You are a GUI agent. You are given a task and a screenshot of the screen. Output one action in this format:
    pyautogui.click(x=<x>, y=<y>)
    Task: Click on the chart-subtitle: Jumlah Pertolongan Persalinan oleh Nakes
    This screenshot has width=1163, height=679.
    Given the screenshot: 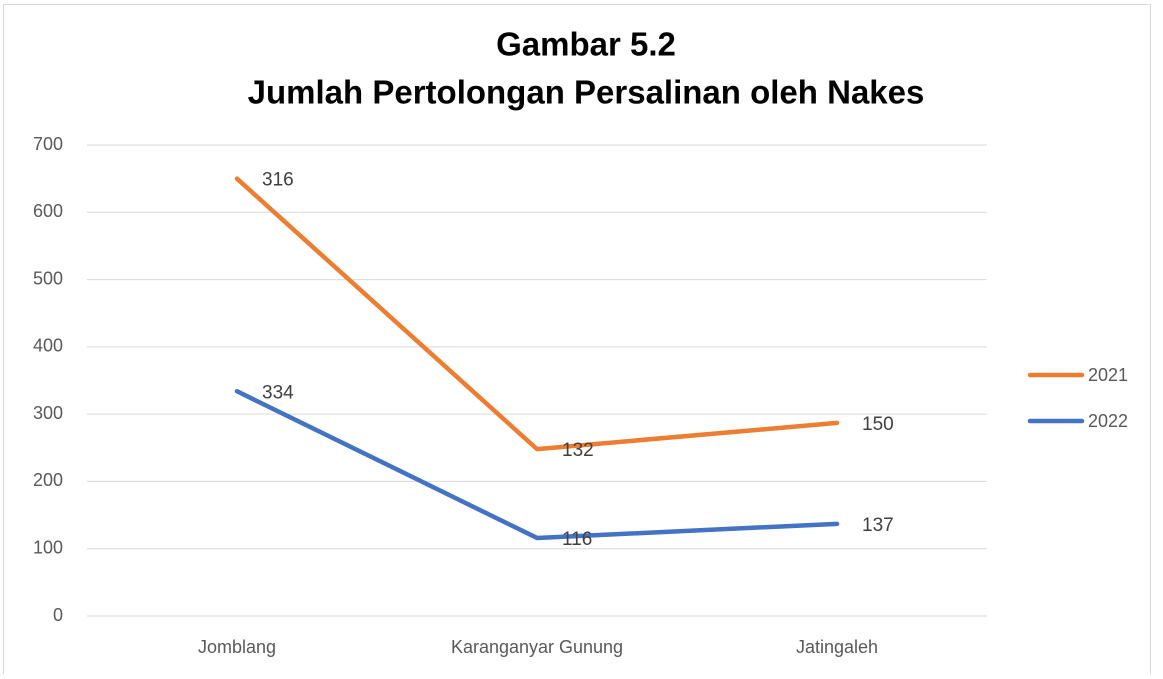 What is the action you would take?
    pyautogui.click(x=586, y=92)
    